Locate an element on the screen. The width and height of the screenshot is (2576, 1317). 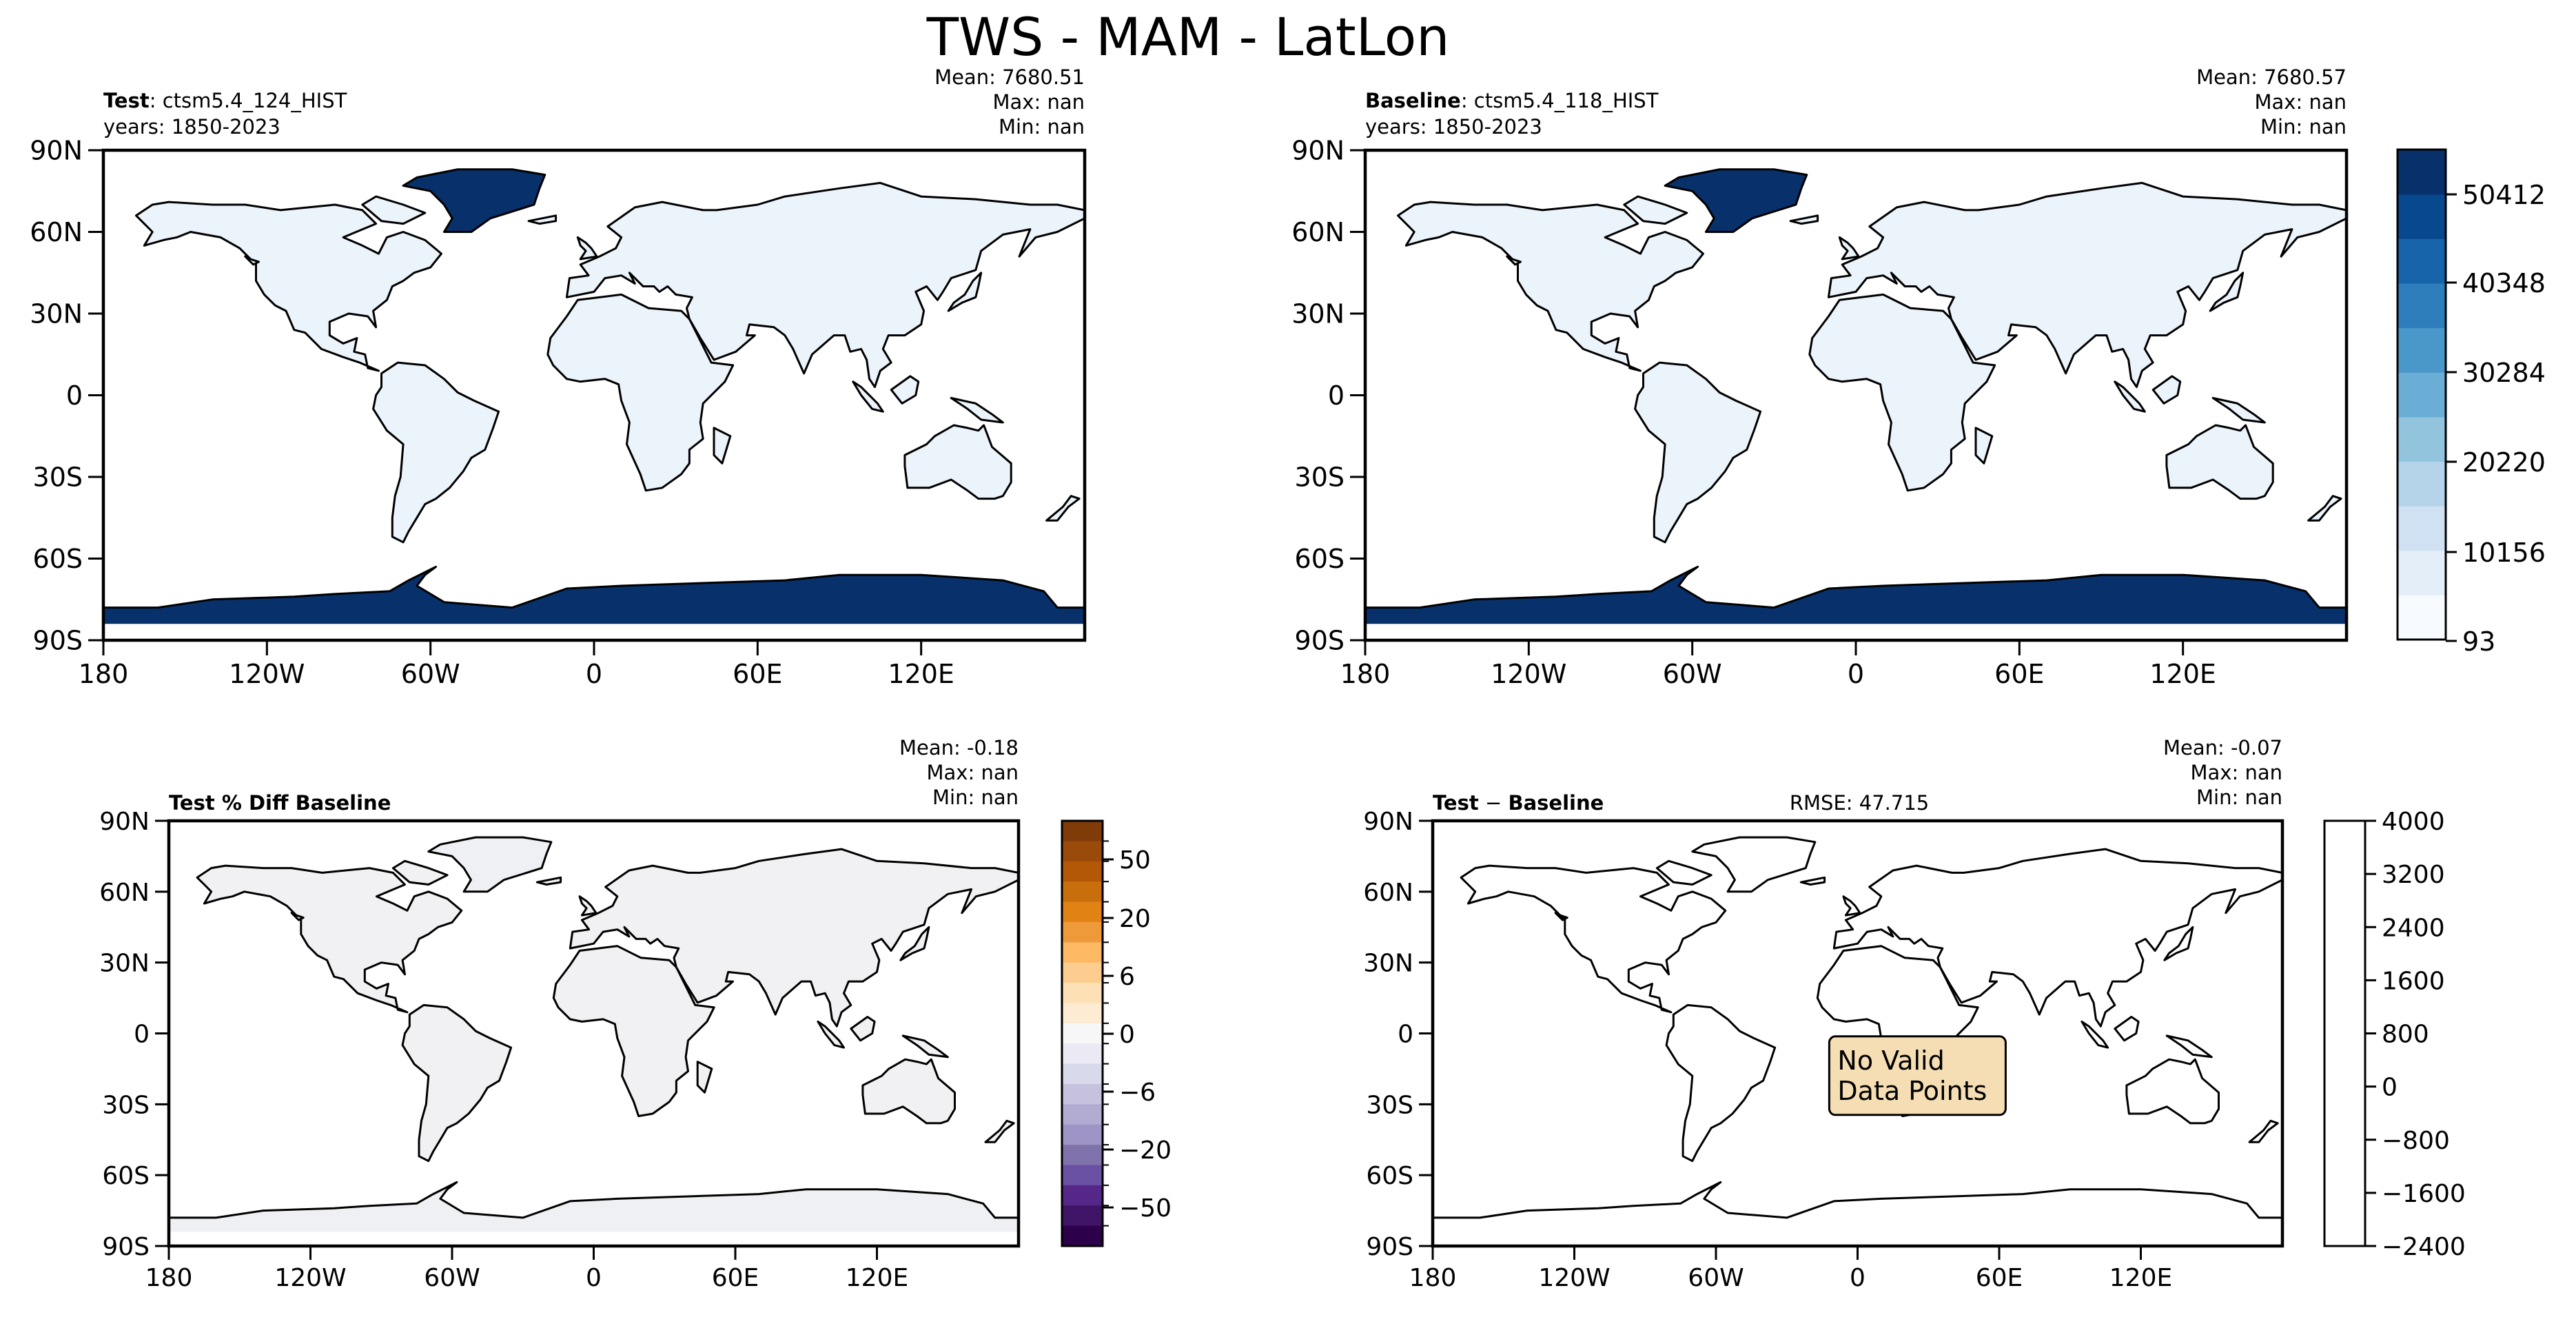
stat-line: Mean: 7680.51 is located at coordinates (1009, 77).